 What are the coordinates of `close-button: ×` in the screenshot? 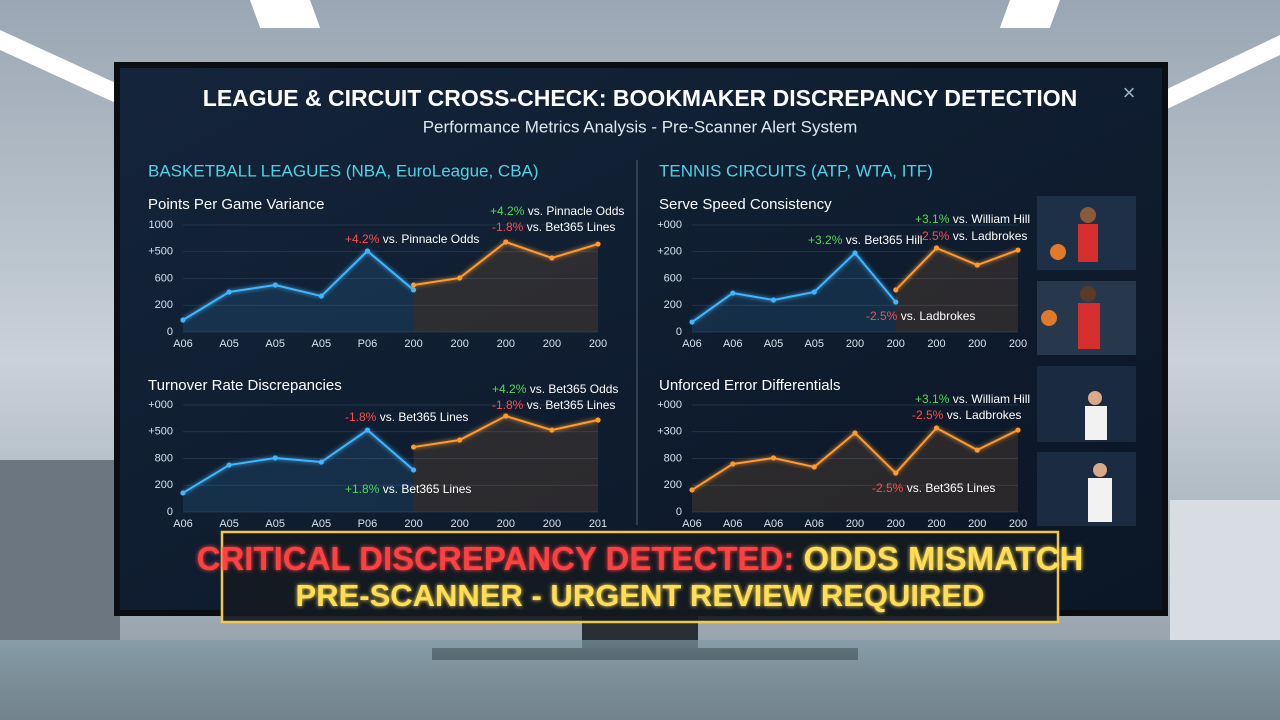 It's located at (1129, 92).